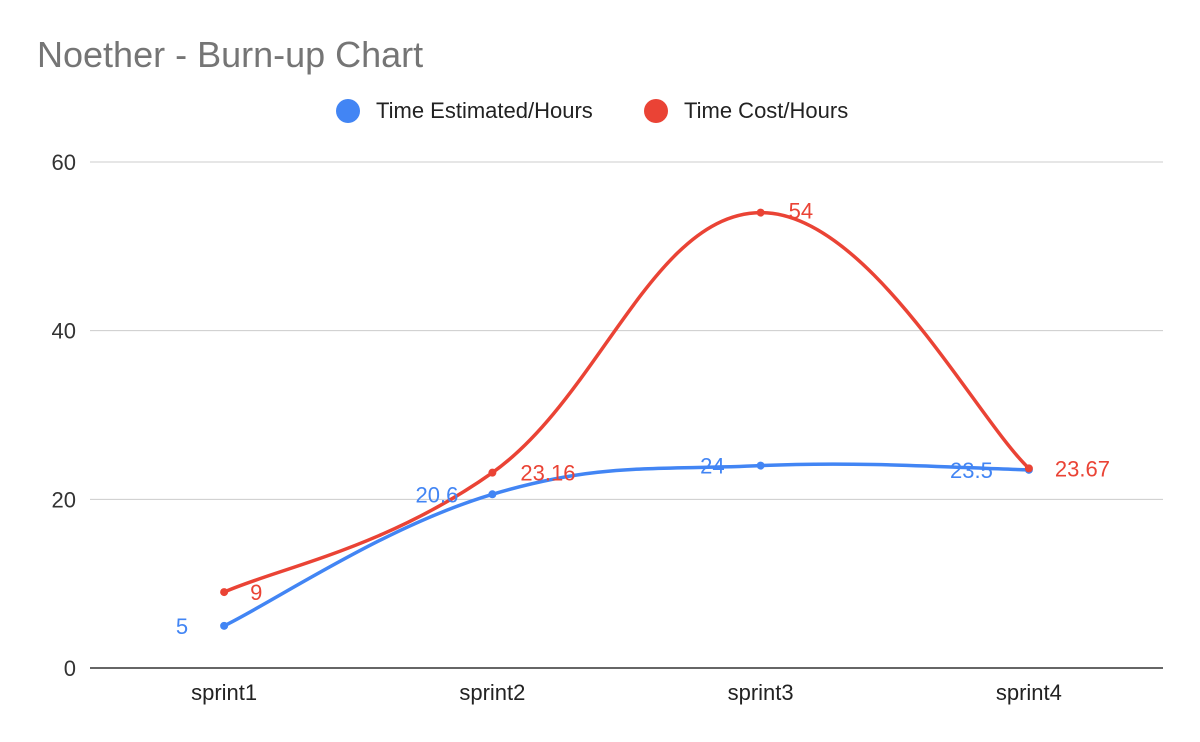  Describe the element at coordinates (182, 626) in the screenshot. I see `data-label-estimated: 5` at that location.